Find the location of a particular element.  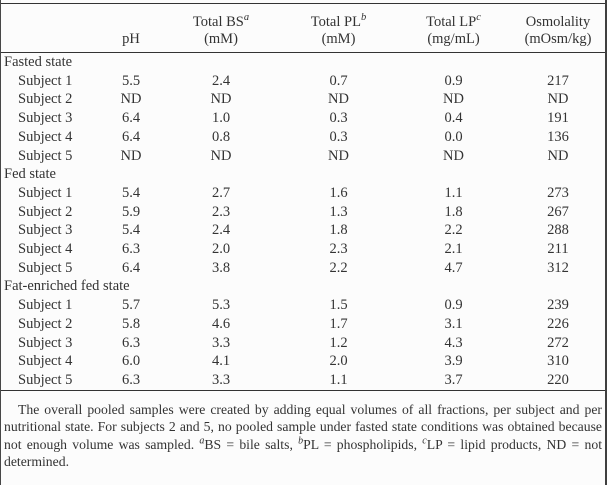

column-title: Total PLb is located at coordinates (338, 21).